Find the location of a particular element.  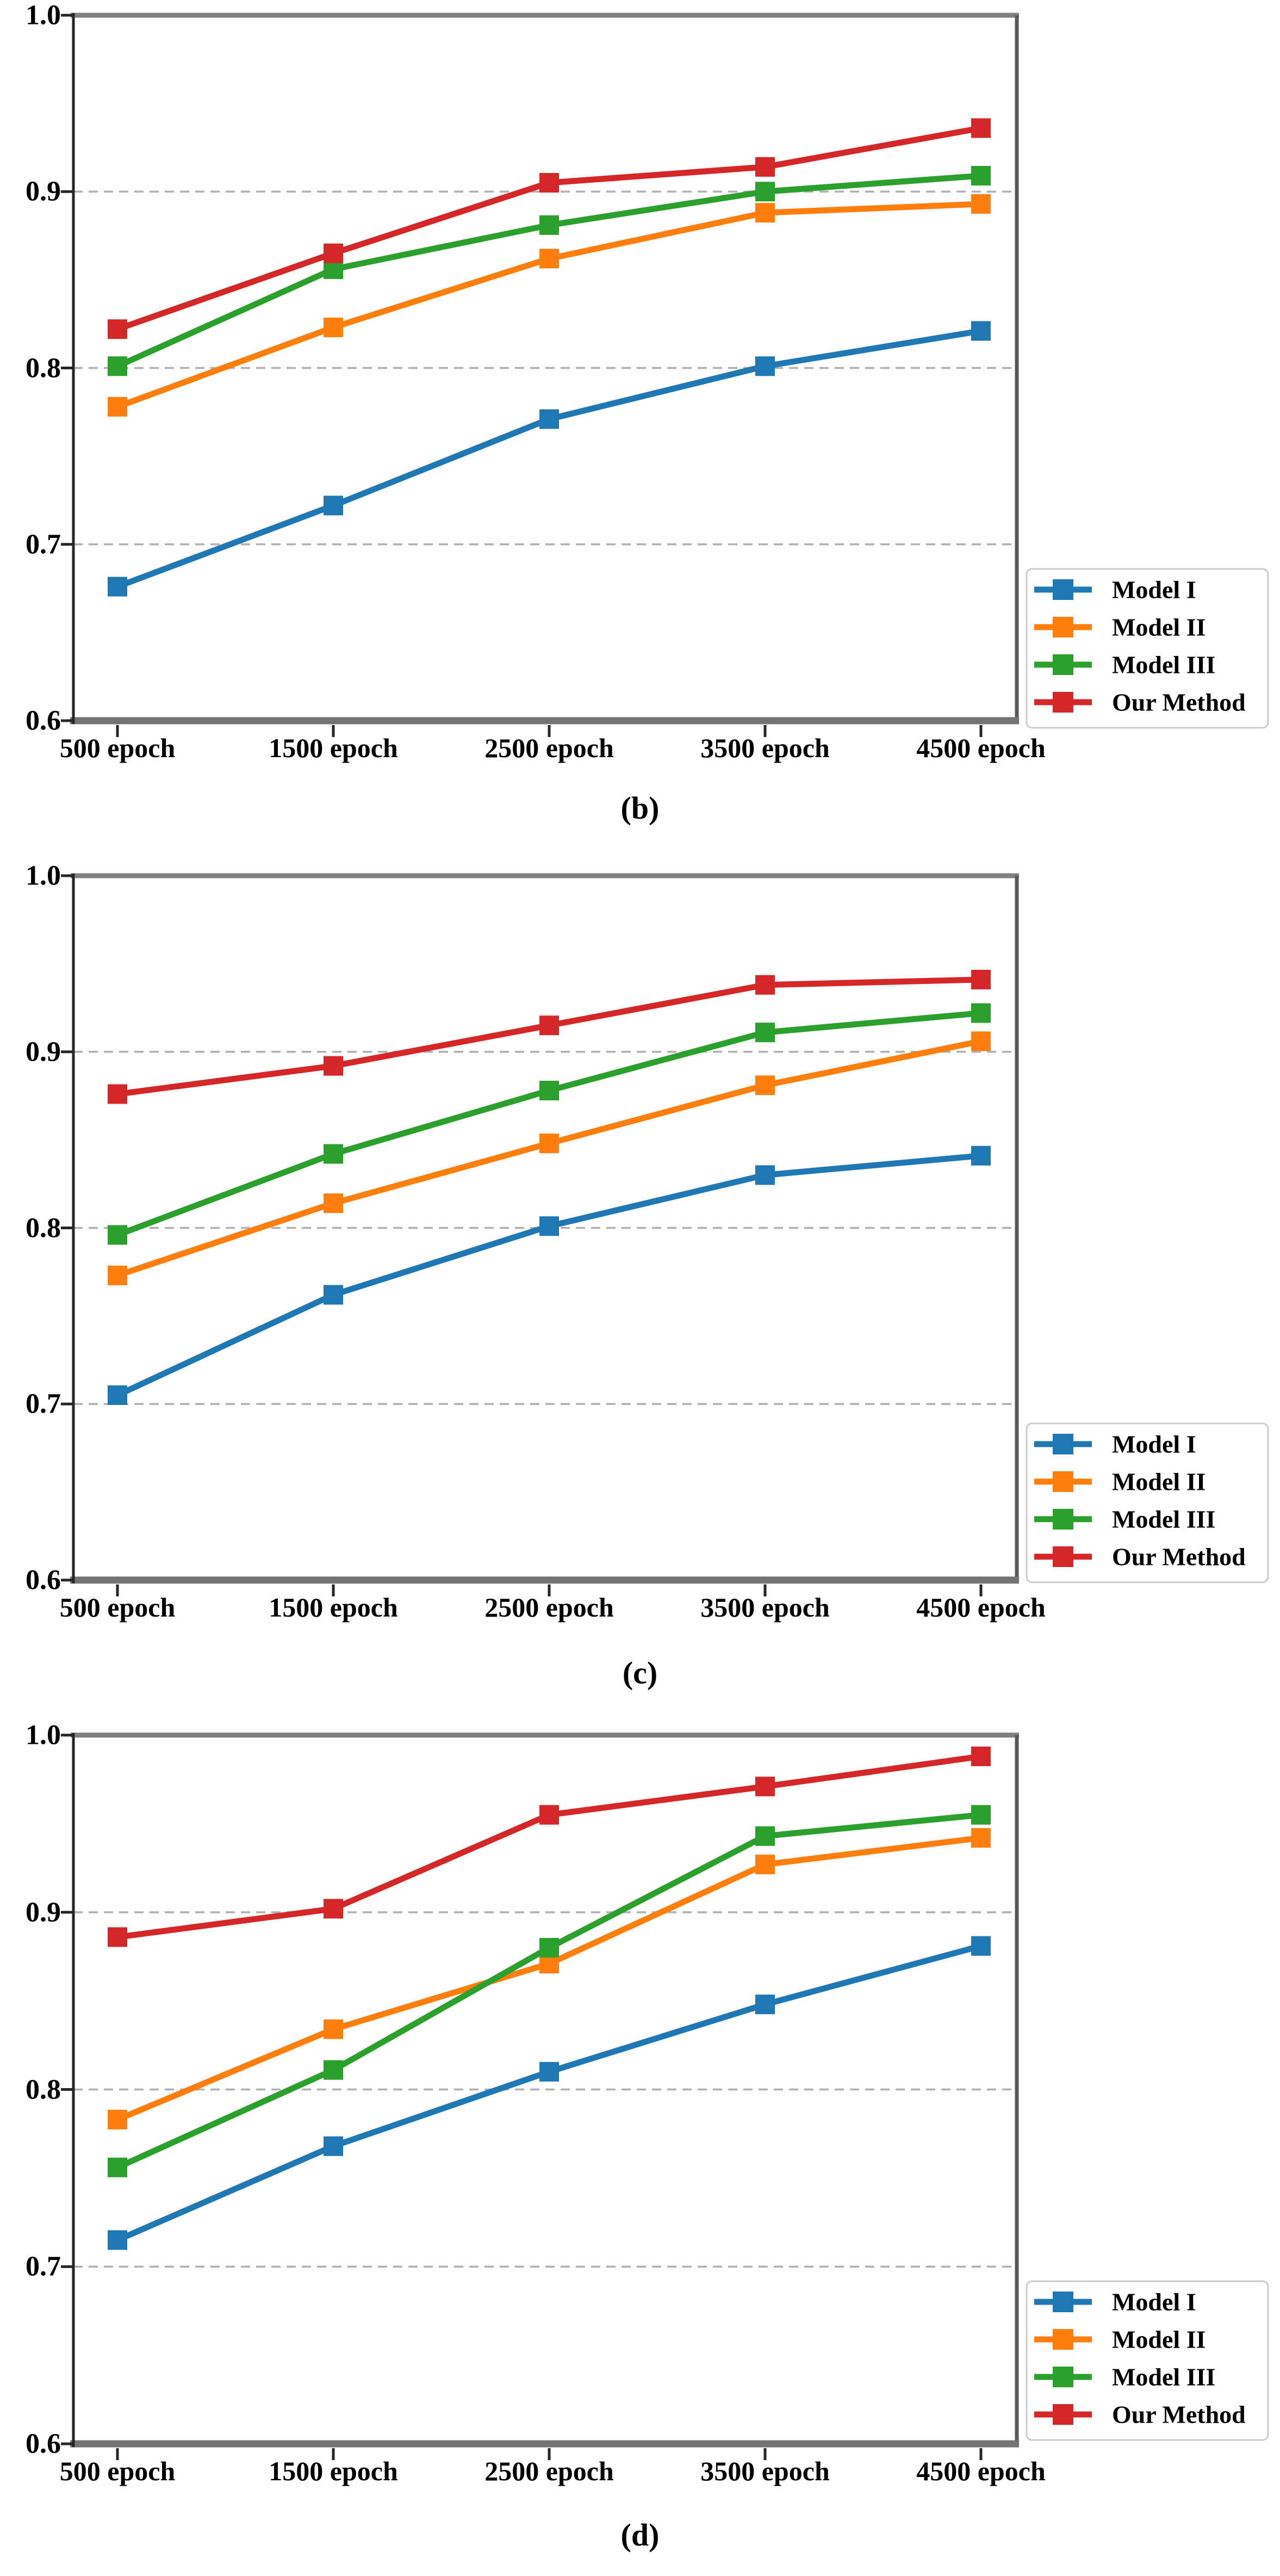

chart-b-caption: (b) is located at coordinates (641, 808).